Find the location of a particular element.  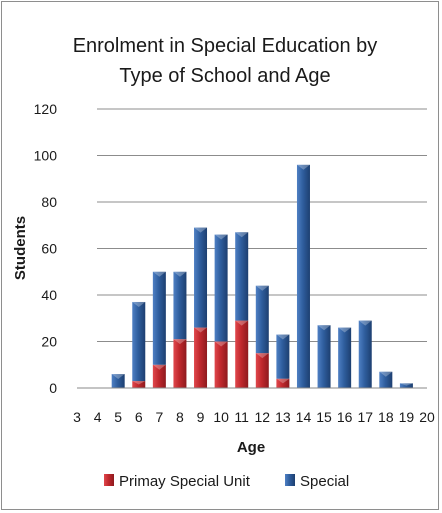

x-tick-label-3: 3 is located at coordinates (77, 417).